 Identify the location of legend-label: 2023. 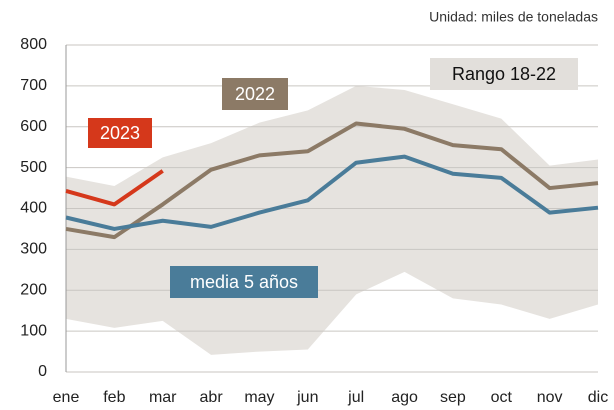
(120, 133).